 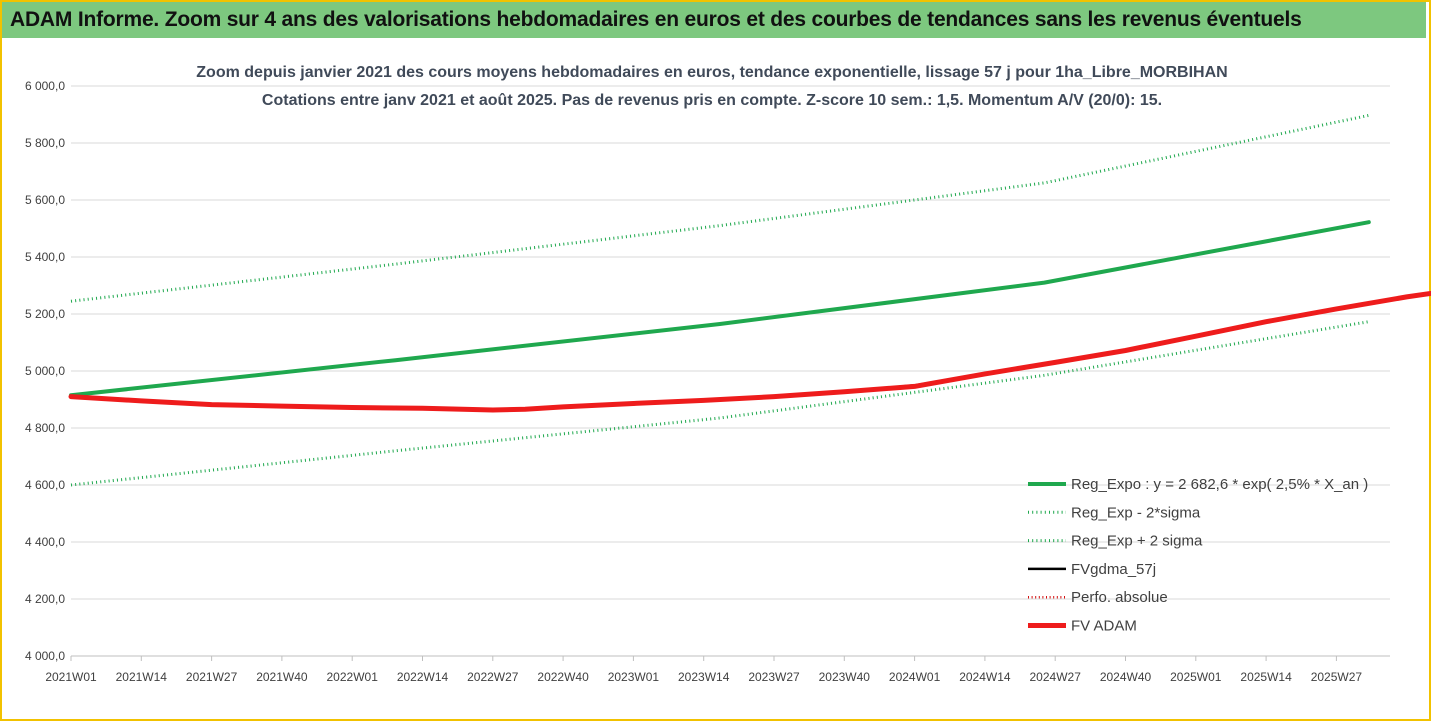 I want to click on y-tick-label: 6 000,0, so click(x=45, y=86).